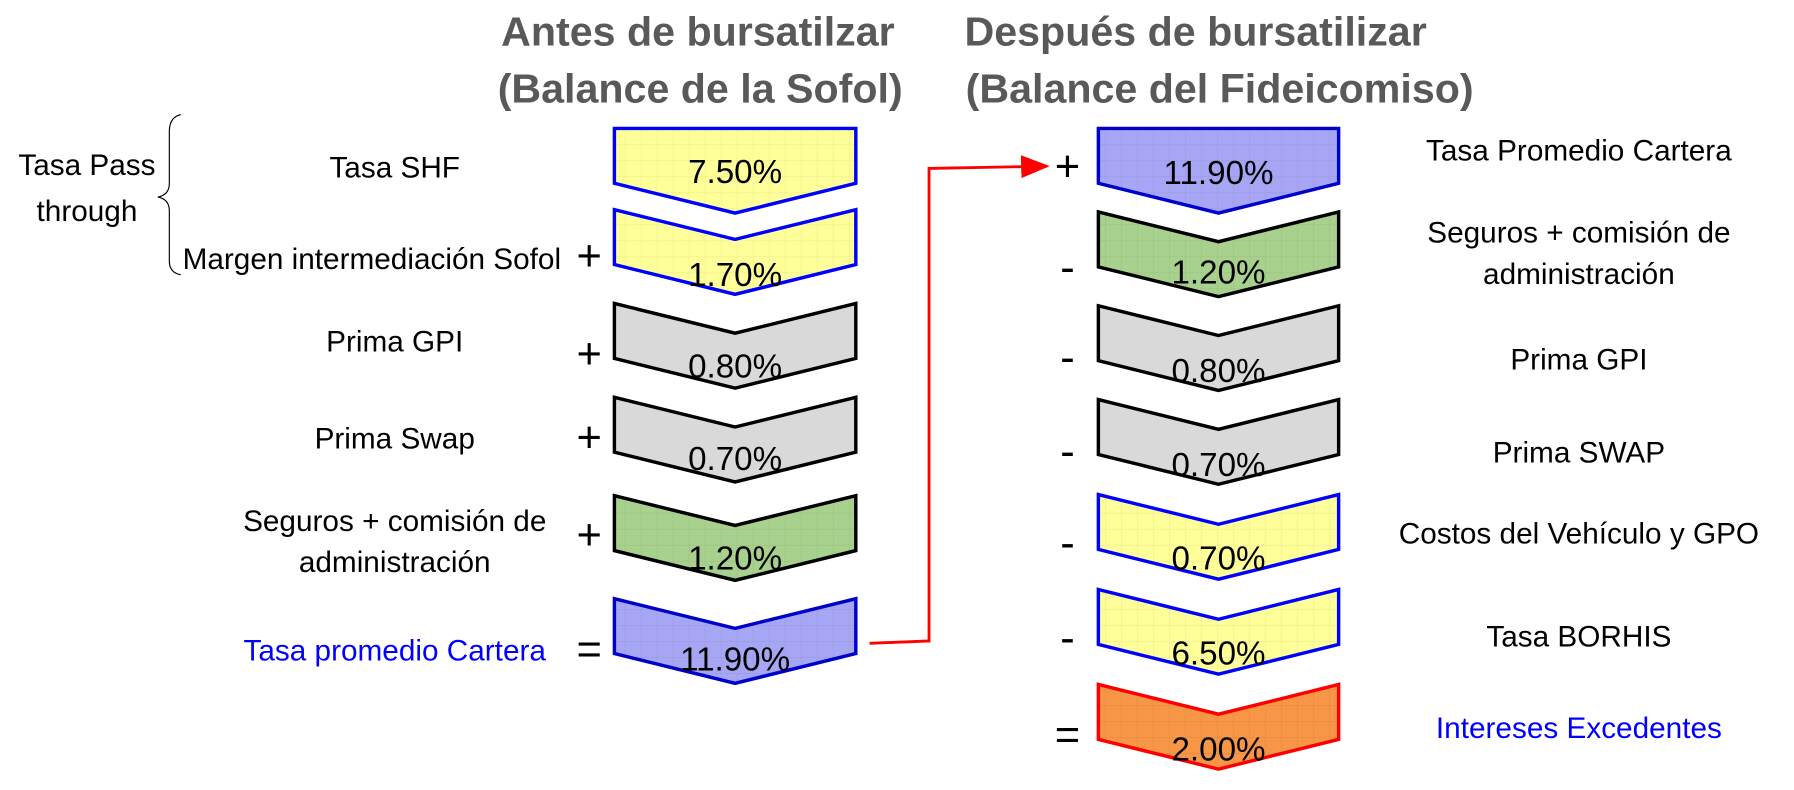 The width and height of the screenshot is (1794, 790). I want to click on value: 7.50%, so click(735, 172).